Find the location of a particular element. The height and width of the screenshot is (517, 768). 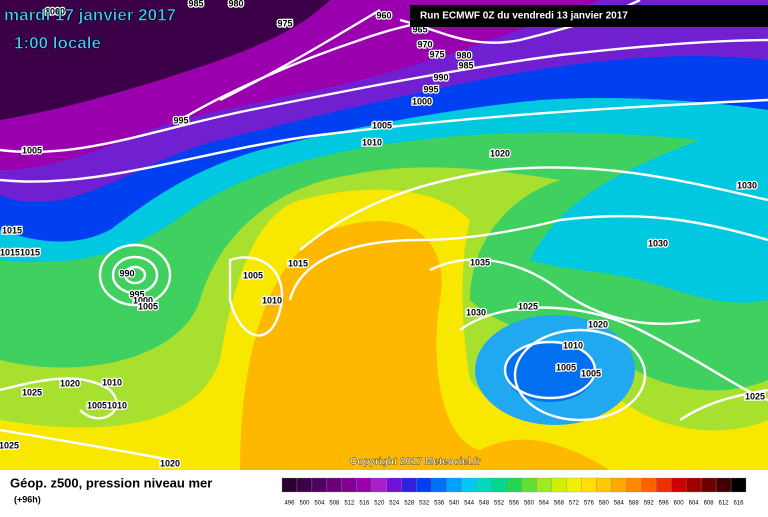

scale-label: 548 is located at coordinates (484, 504).